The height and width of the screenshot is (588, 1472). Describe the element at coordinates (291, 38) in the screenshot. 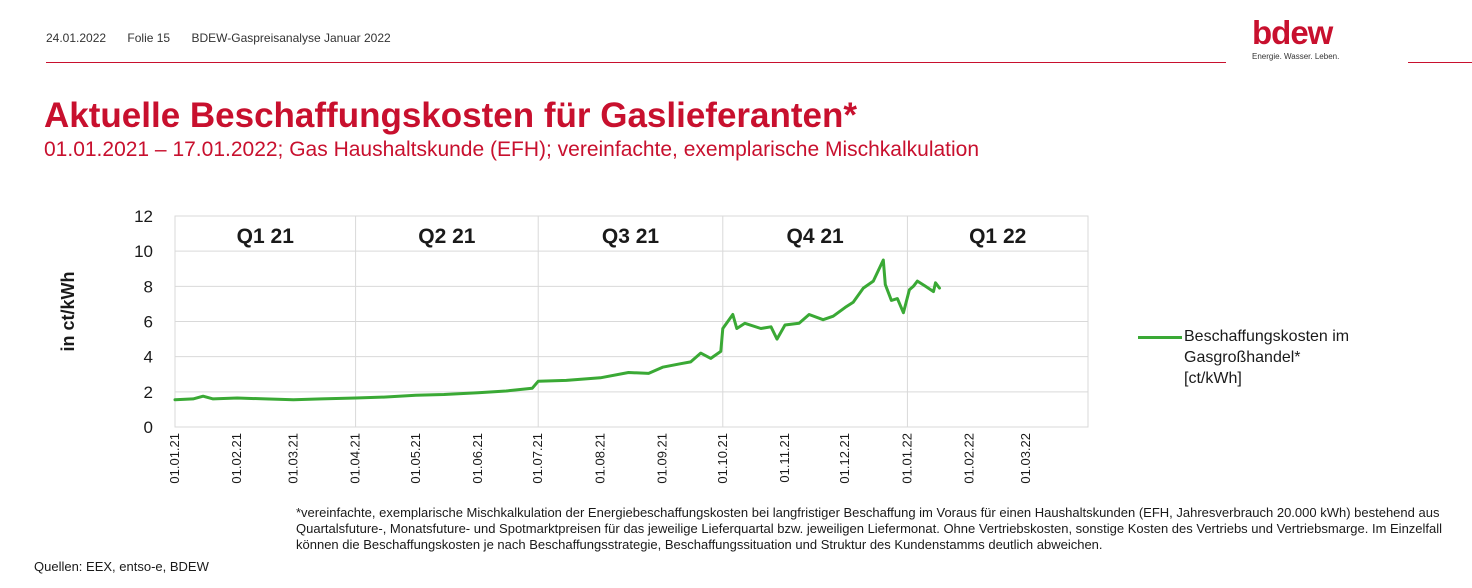

I see `header-doc-title: BDEW-Gaspreisanalyse Januar 2022` at that location.